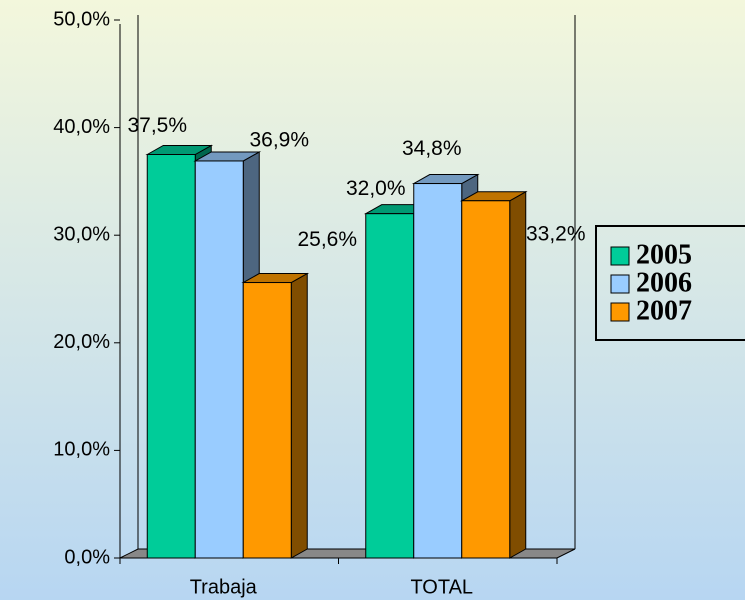  I want to click on value-label: 33,2%, so click(556, 233).